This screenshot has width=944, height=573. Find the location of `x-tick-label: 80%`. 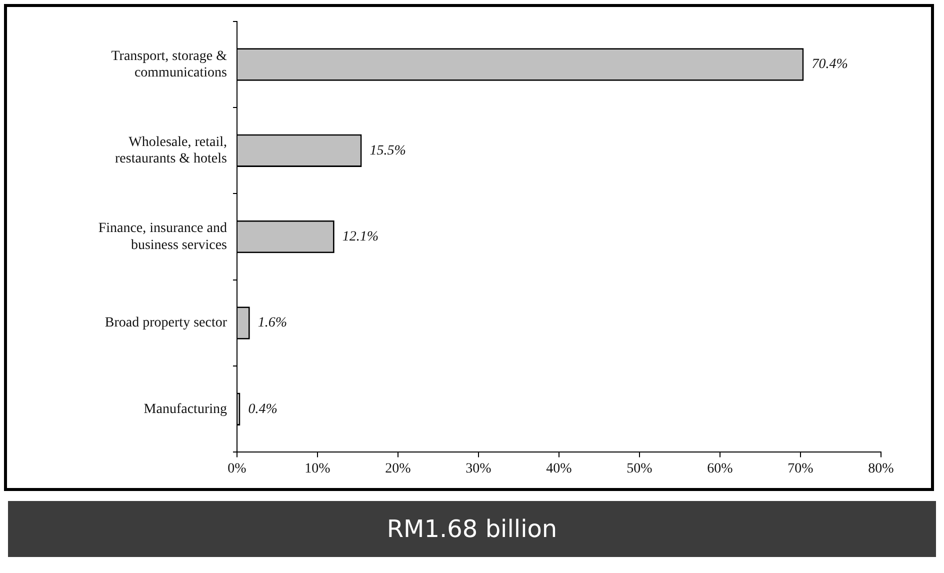

x-tick-label: 80% is located at coordinates (881, 468).